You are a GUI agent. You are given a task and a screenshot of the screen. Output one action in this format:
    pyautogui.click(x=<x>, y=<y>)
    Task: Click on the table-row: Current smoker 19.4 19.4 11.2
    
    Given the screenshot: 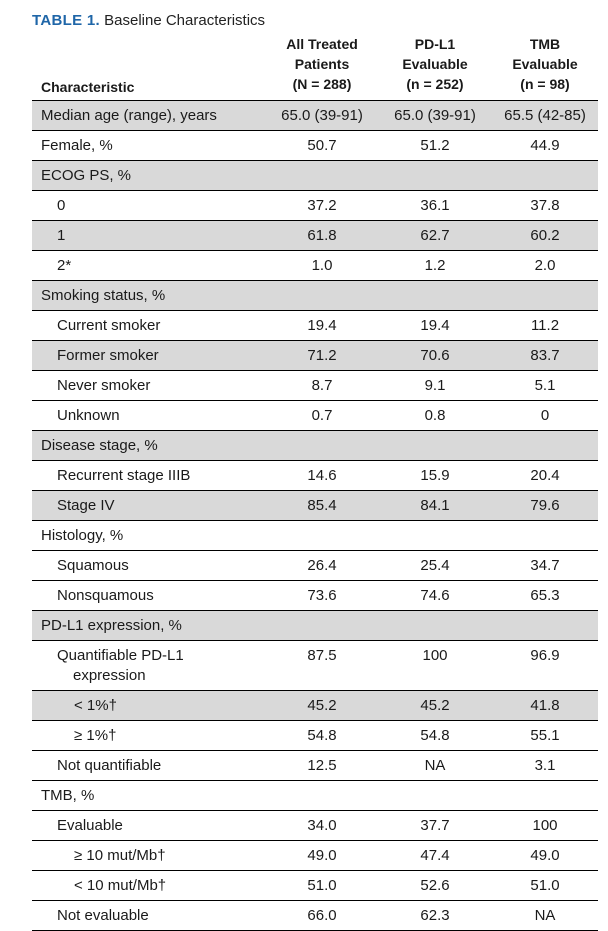 What is the action you would take?
    pyautogui.click(x=315, y=326)
    